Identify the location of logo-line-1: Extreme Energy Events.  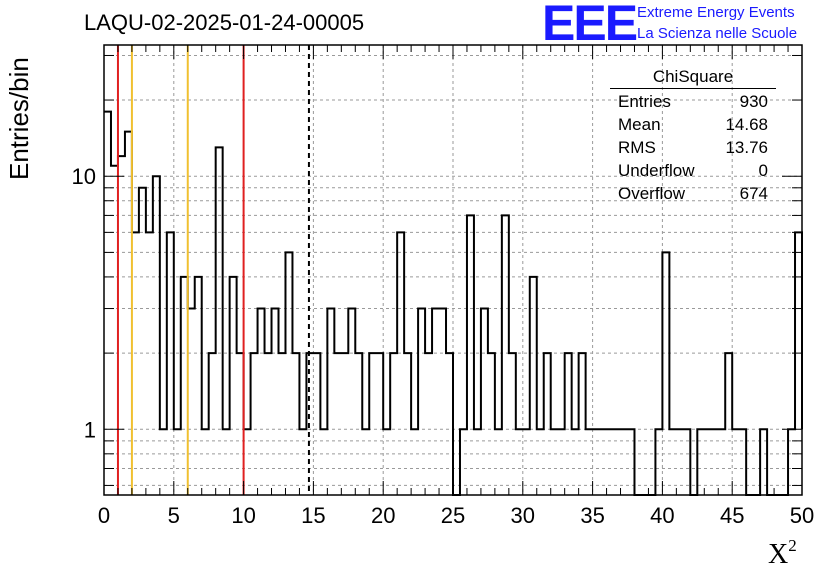
(716, 12).